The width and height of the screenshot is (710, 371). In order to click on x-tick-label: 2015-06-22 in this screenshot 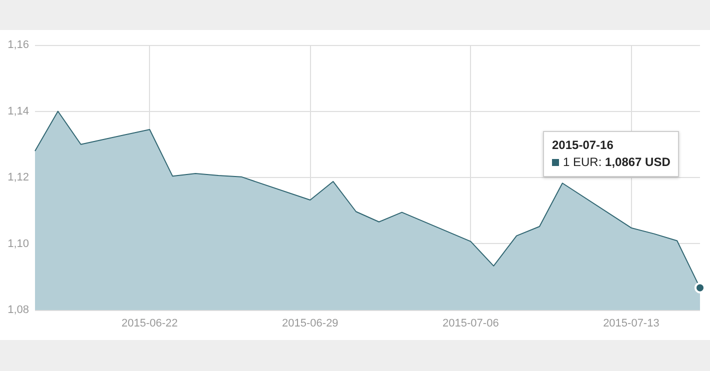, I will do `click(150, 324)`.